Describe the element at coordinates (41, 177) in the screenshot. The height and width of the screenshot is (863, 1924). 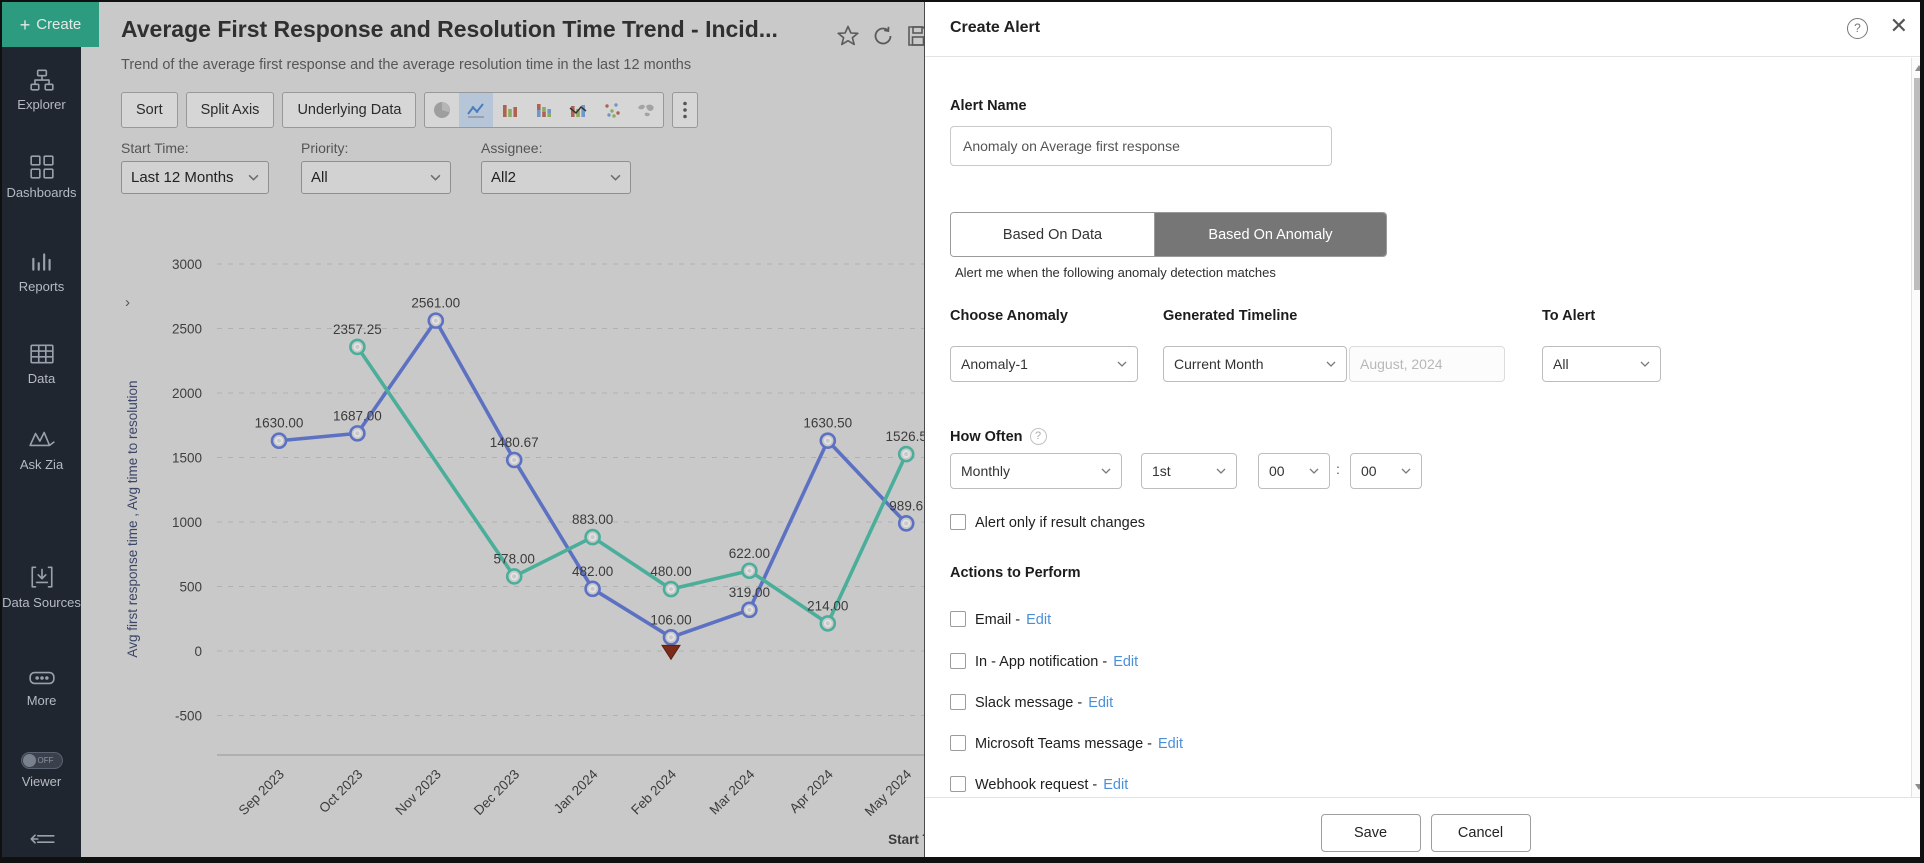
I see `sidebar-item-dashboards: Dashboards` at that location.